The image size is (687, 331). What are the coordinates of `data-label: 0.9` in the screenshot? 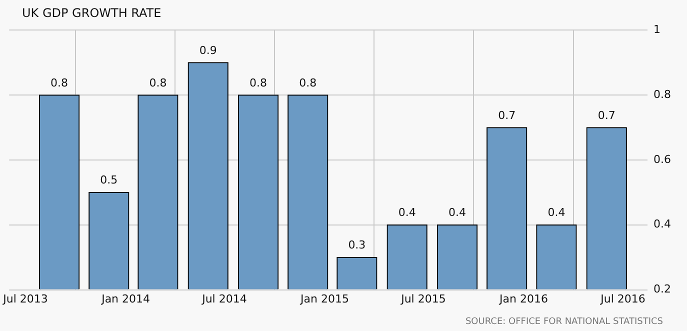 It's located at (208, 50).